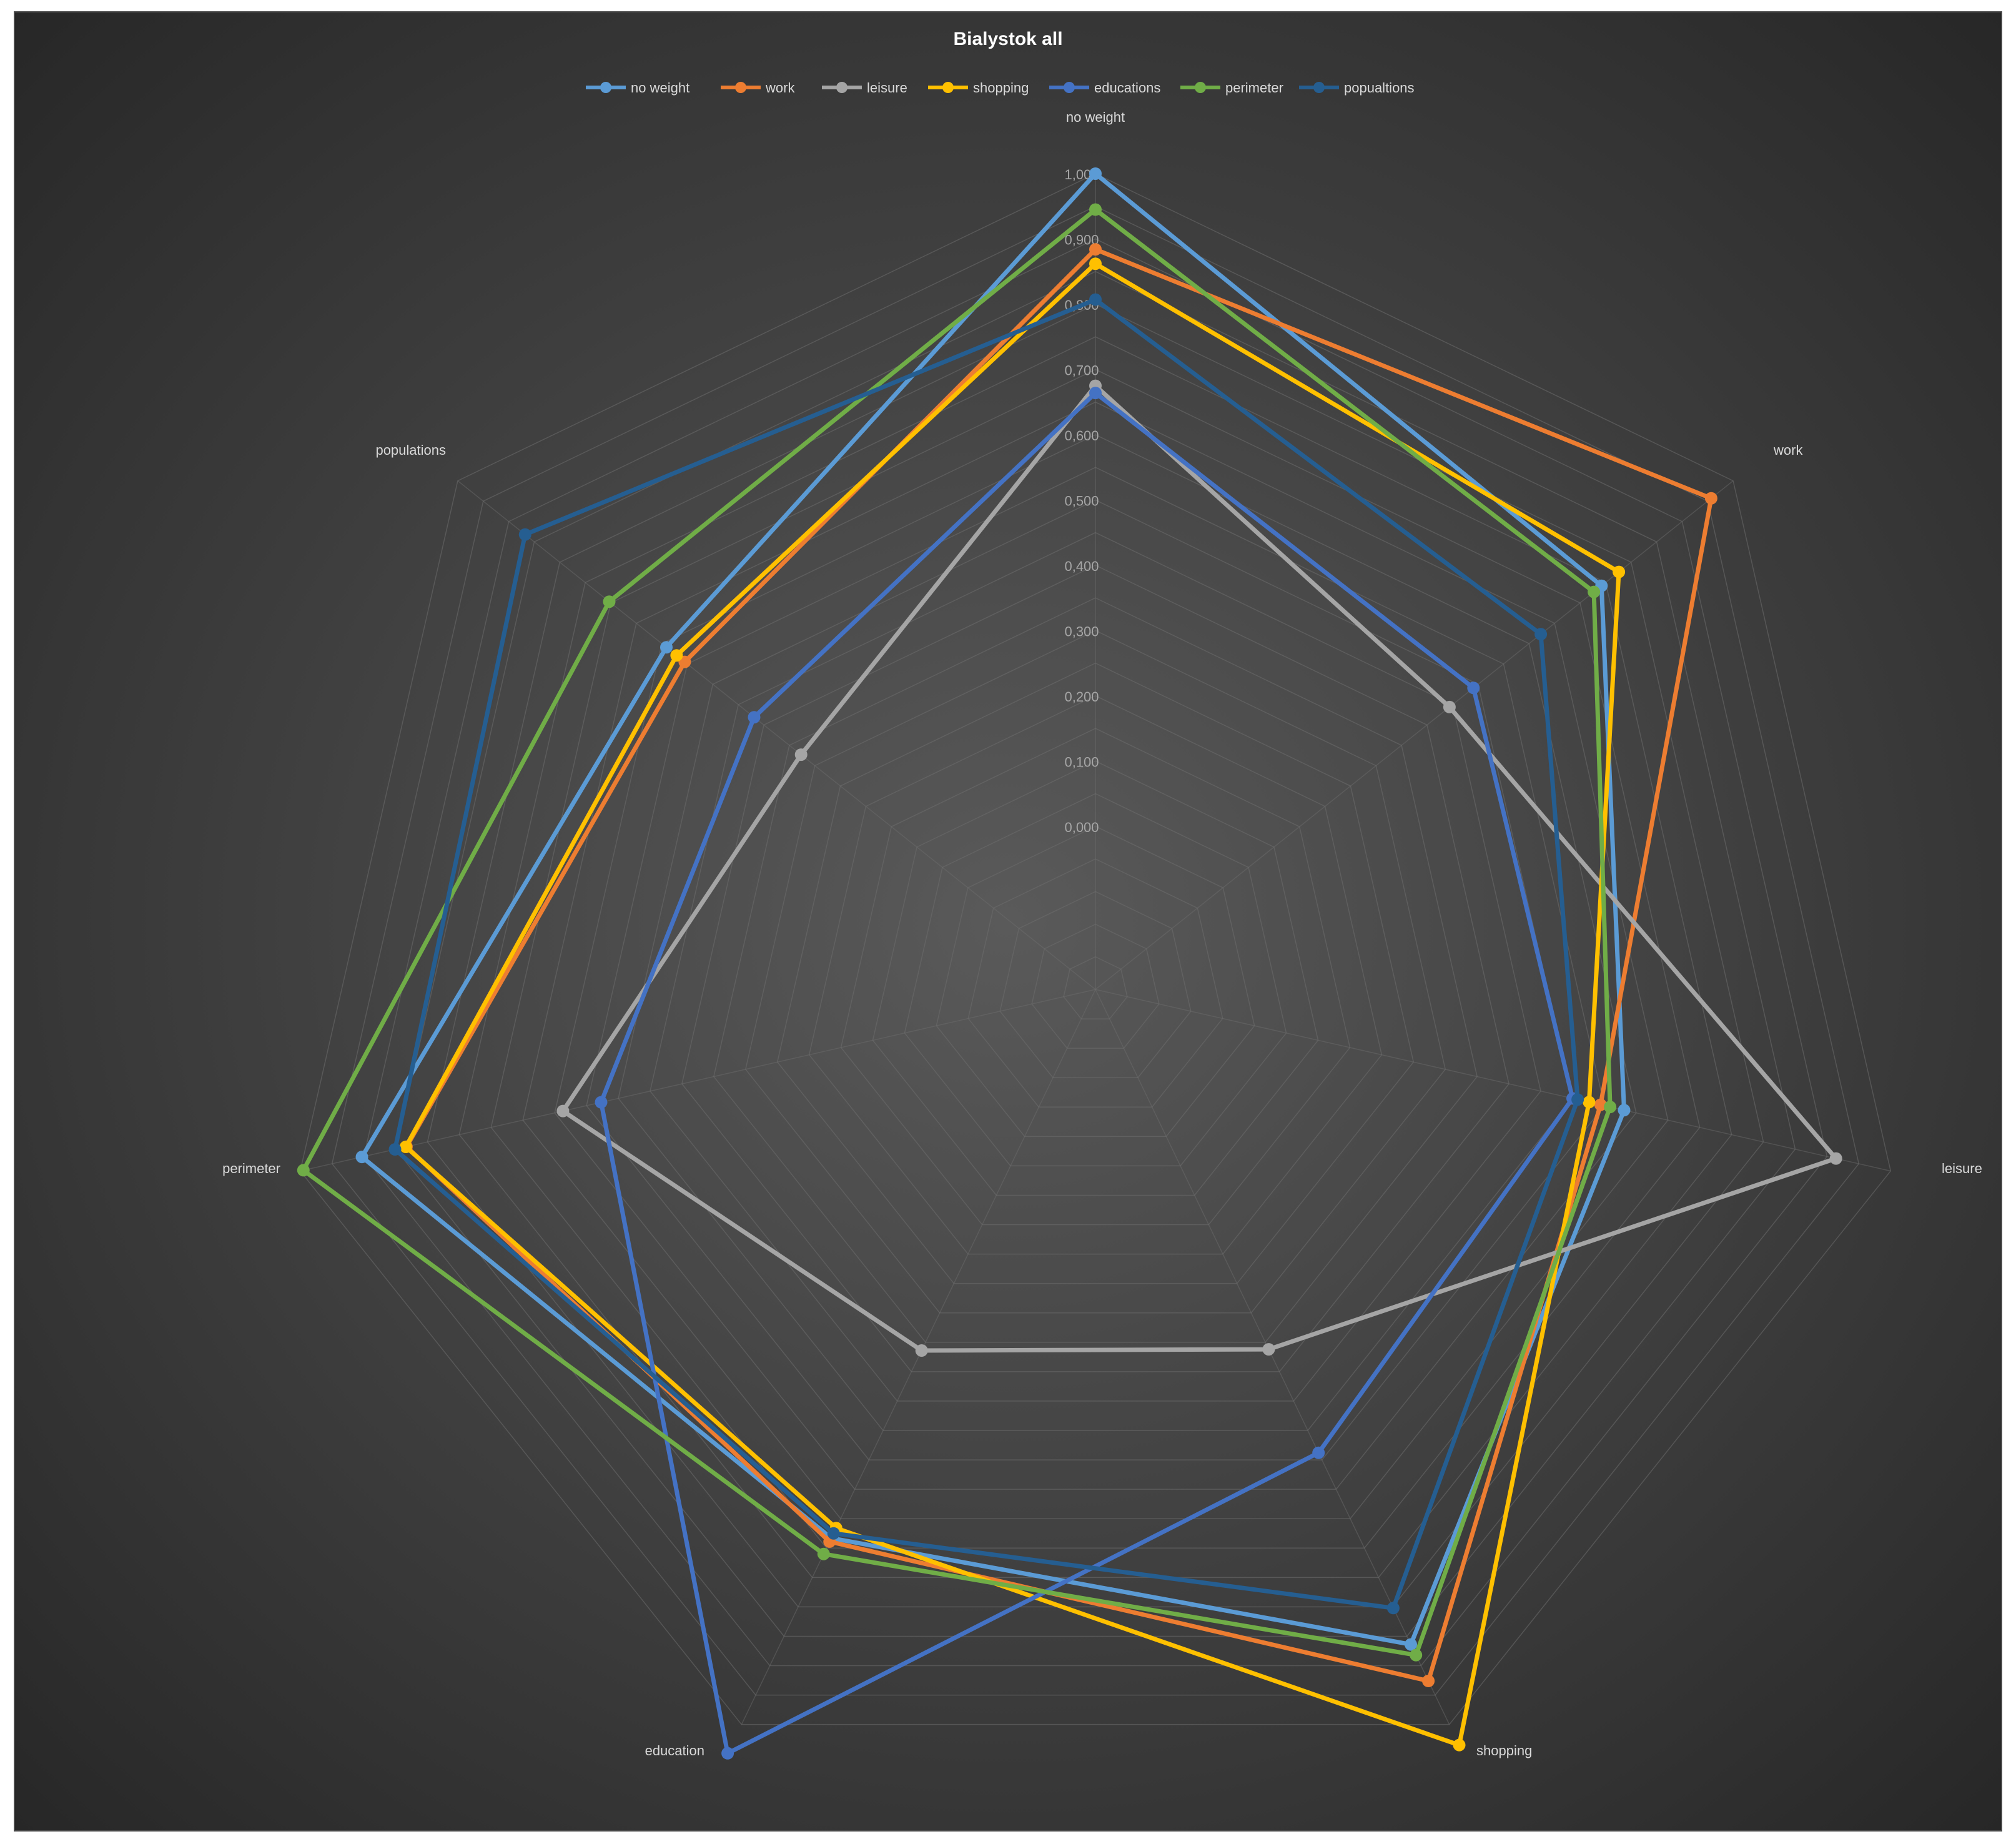 The width and height of the screenshot is (2016, 1844). Describe the element at coordinates (1459, 1745) in the screenshot. I see `data-point-shopping-shopping` at that location.